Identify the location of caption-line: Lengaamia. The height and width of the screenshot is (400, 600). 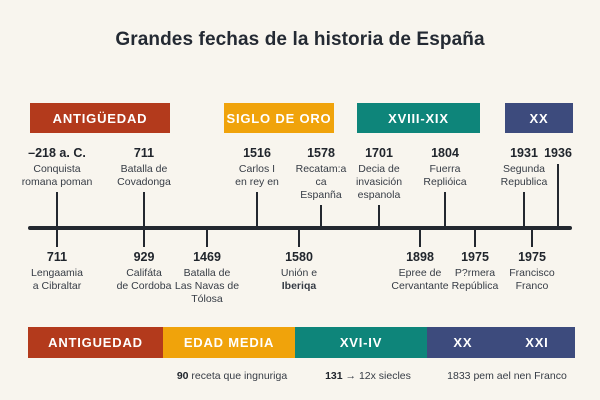
(57, 273).